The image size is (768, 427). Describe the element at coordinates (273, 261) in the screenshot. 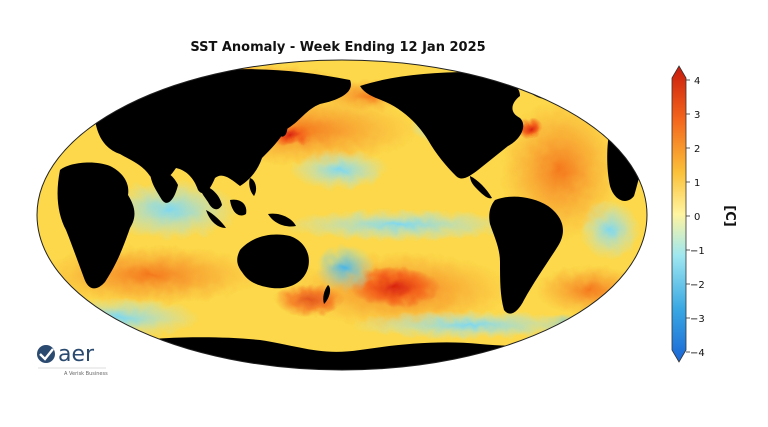

I see `land-australia` at that location.